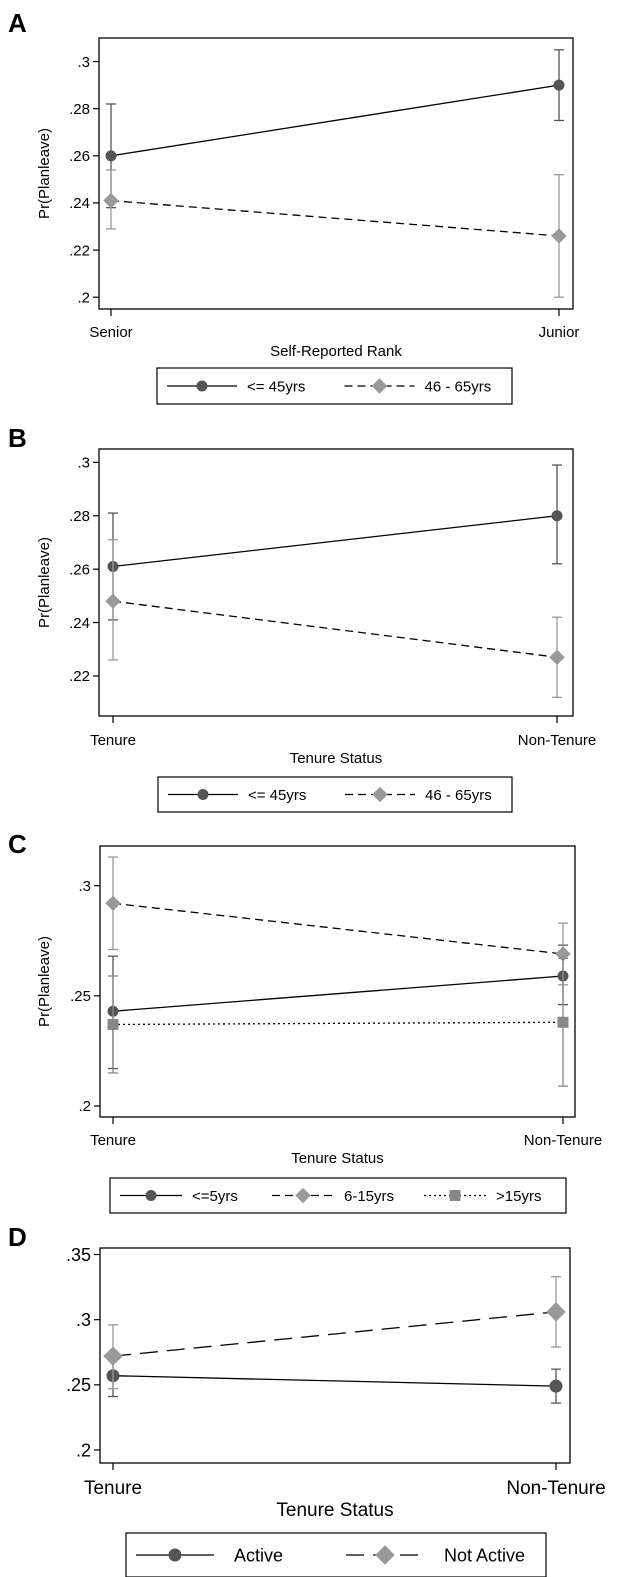  I want to click on panel-c-series-1-line, so click(338, 928).